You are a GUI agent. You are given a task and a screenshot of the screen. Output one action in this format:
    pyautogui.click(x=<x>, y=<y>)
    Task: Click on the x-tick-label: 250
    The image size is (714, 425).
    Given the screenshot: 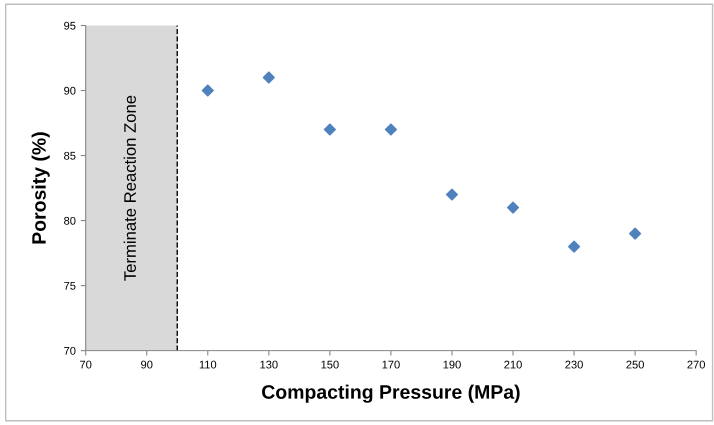 What is the action you would take?
    pyautogui.click(x=635, y=364)
    